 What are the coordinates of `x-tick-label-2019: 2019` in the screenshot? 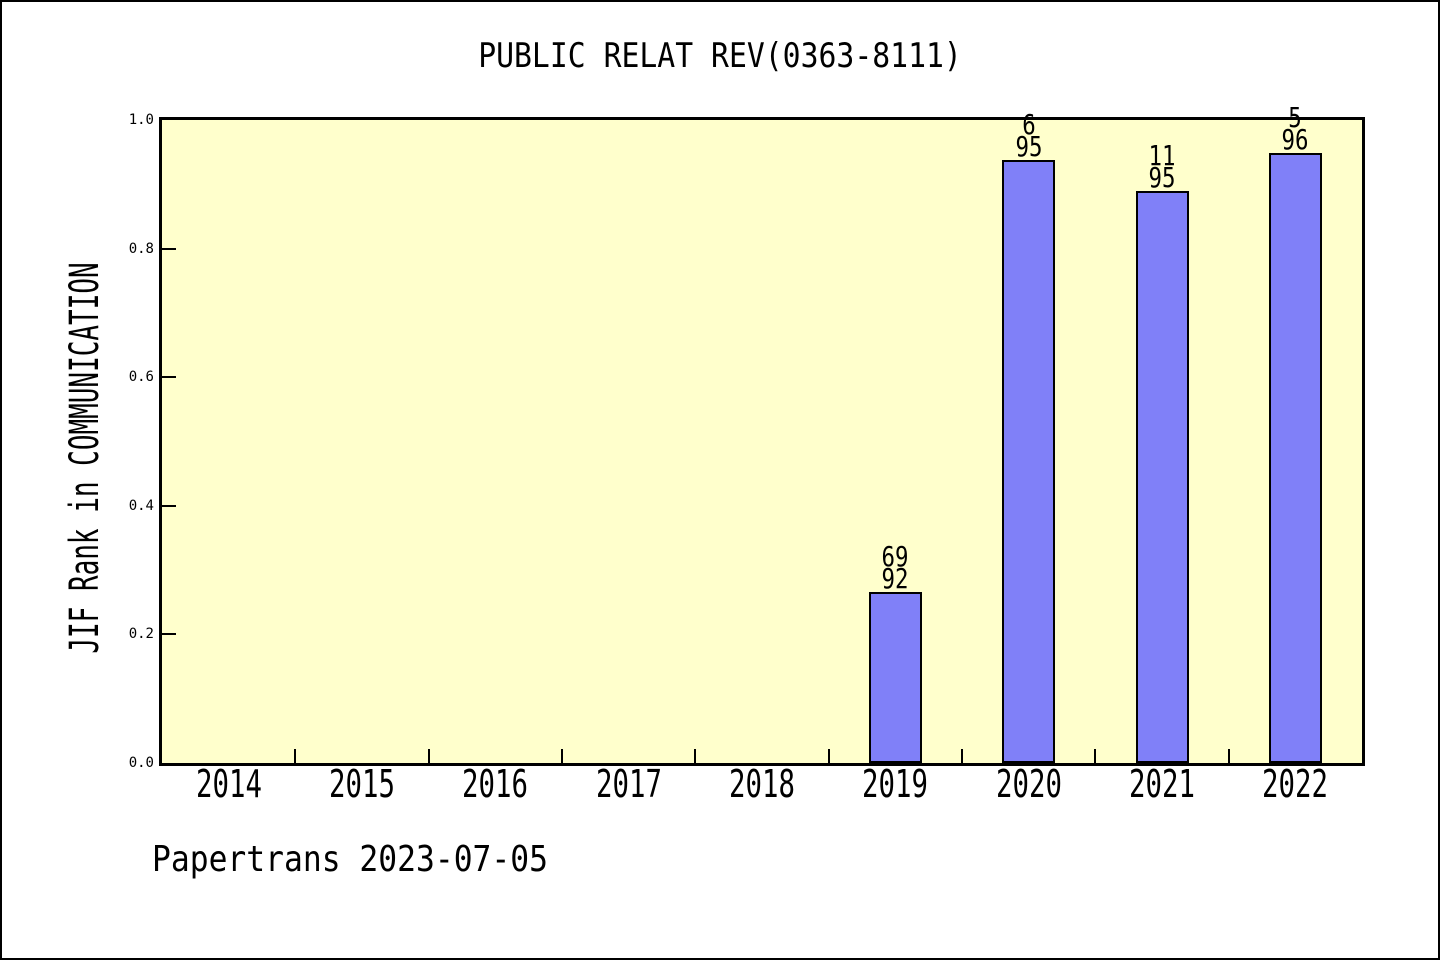 It's located at (895, 784).